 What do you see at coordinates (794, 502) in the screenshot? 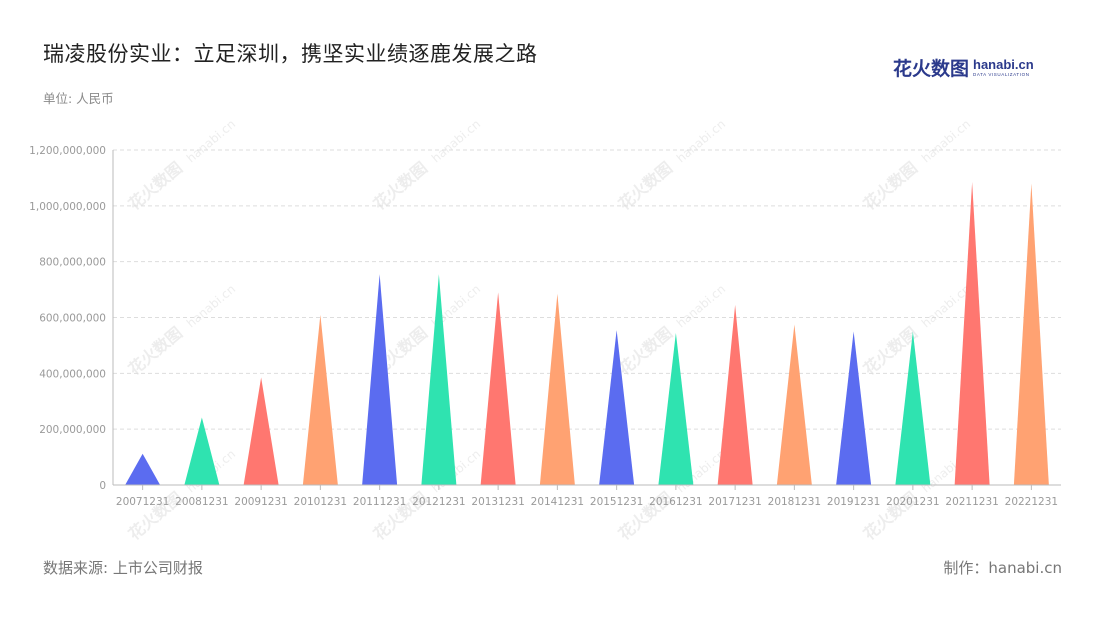
I see `x-tick-label: 20181231` at bounding box center [794, 502].